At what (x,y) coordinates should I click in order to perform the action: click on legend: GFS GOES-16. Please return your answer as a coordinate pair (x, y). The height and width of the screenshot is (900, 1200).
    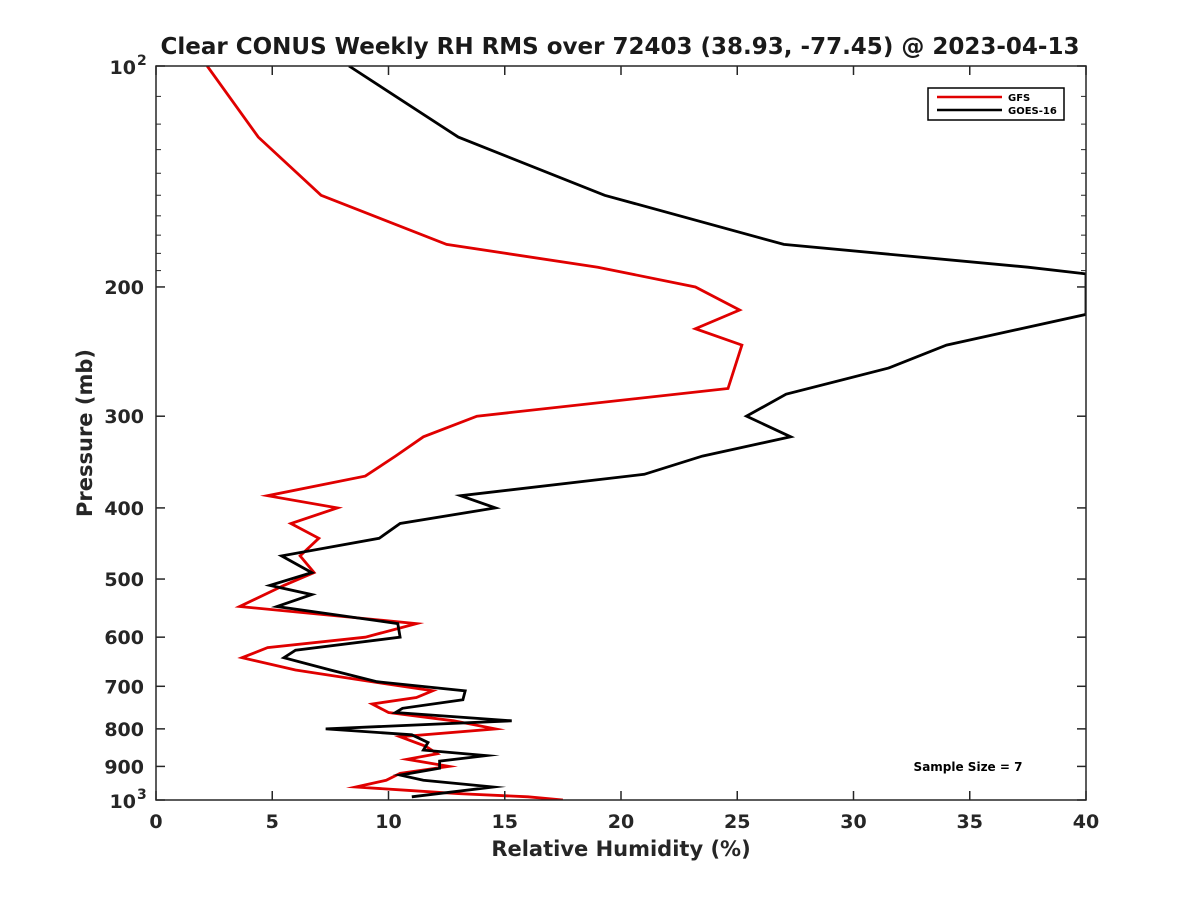
    Looking at the image, I should click on (996, 104).